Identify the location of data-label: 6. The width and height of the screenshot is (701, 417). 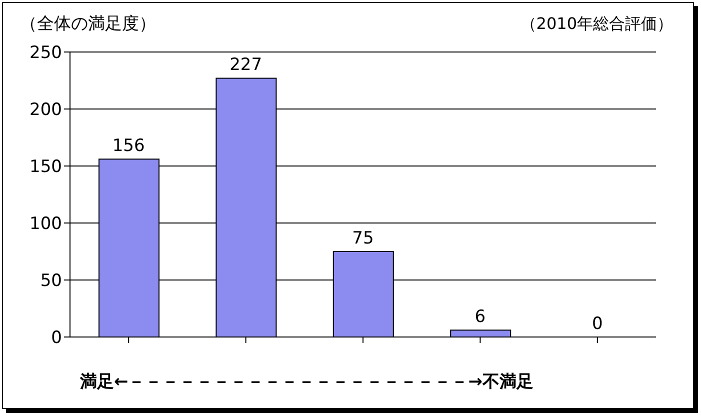
(480, 317).